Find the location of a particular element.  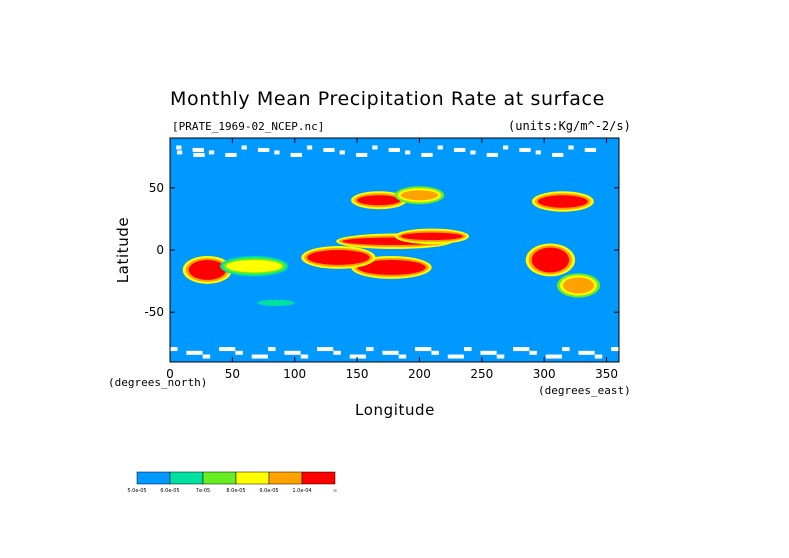

colorbar-label-0: 5.0e-05 is located at coordinates (136, 491).